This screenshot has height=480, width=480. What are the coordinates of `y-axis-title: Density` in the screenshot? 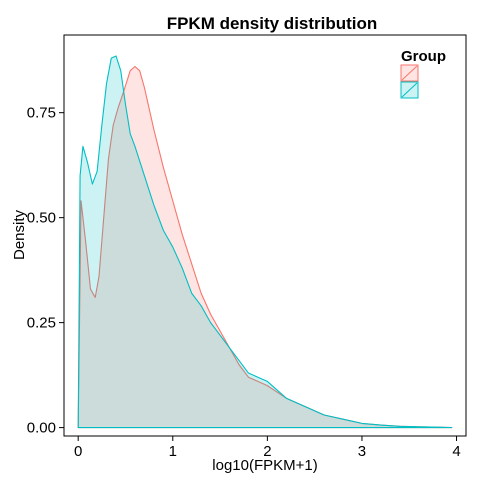 It's located at (19, 234).